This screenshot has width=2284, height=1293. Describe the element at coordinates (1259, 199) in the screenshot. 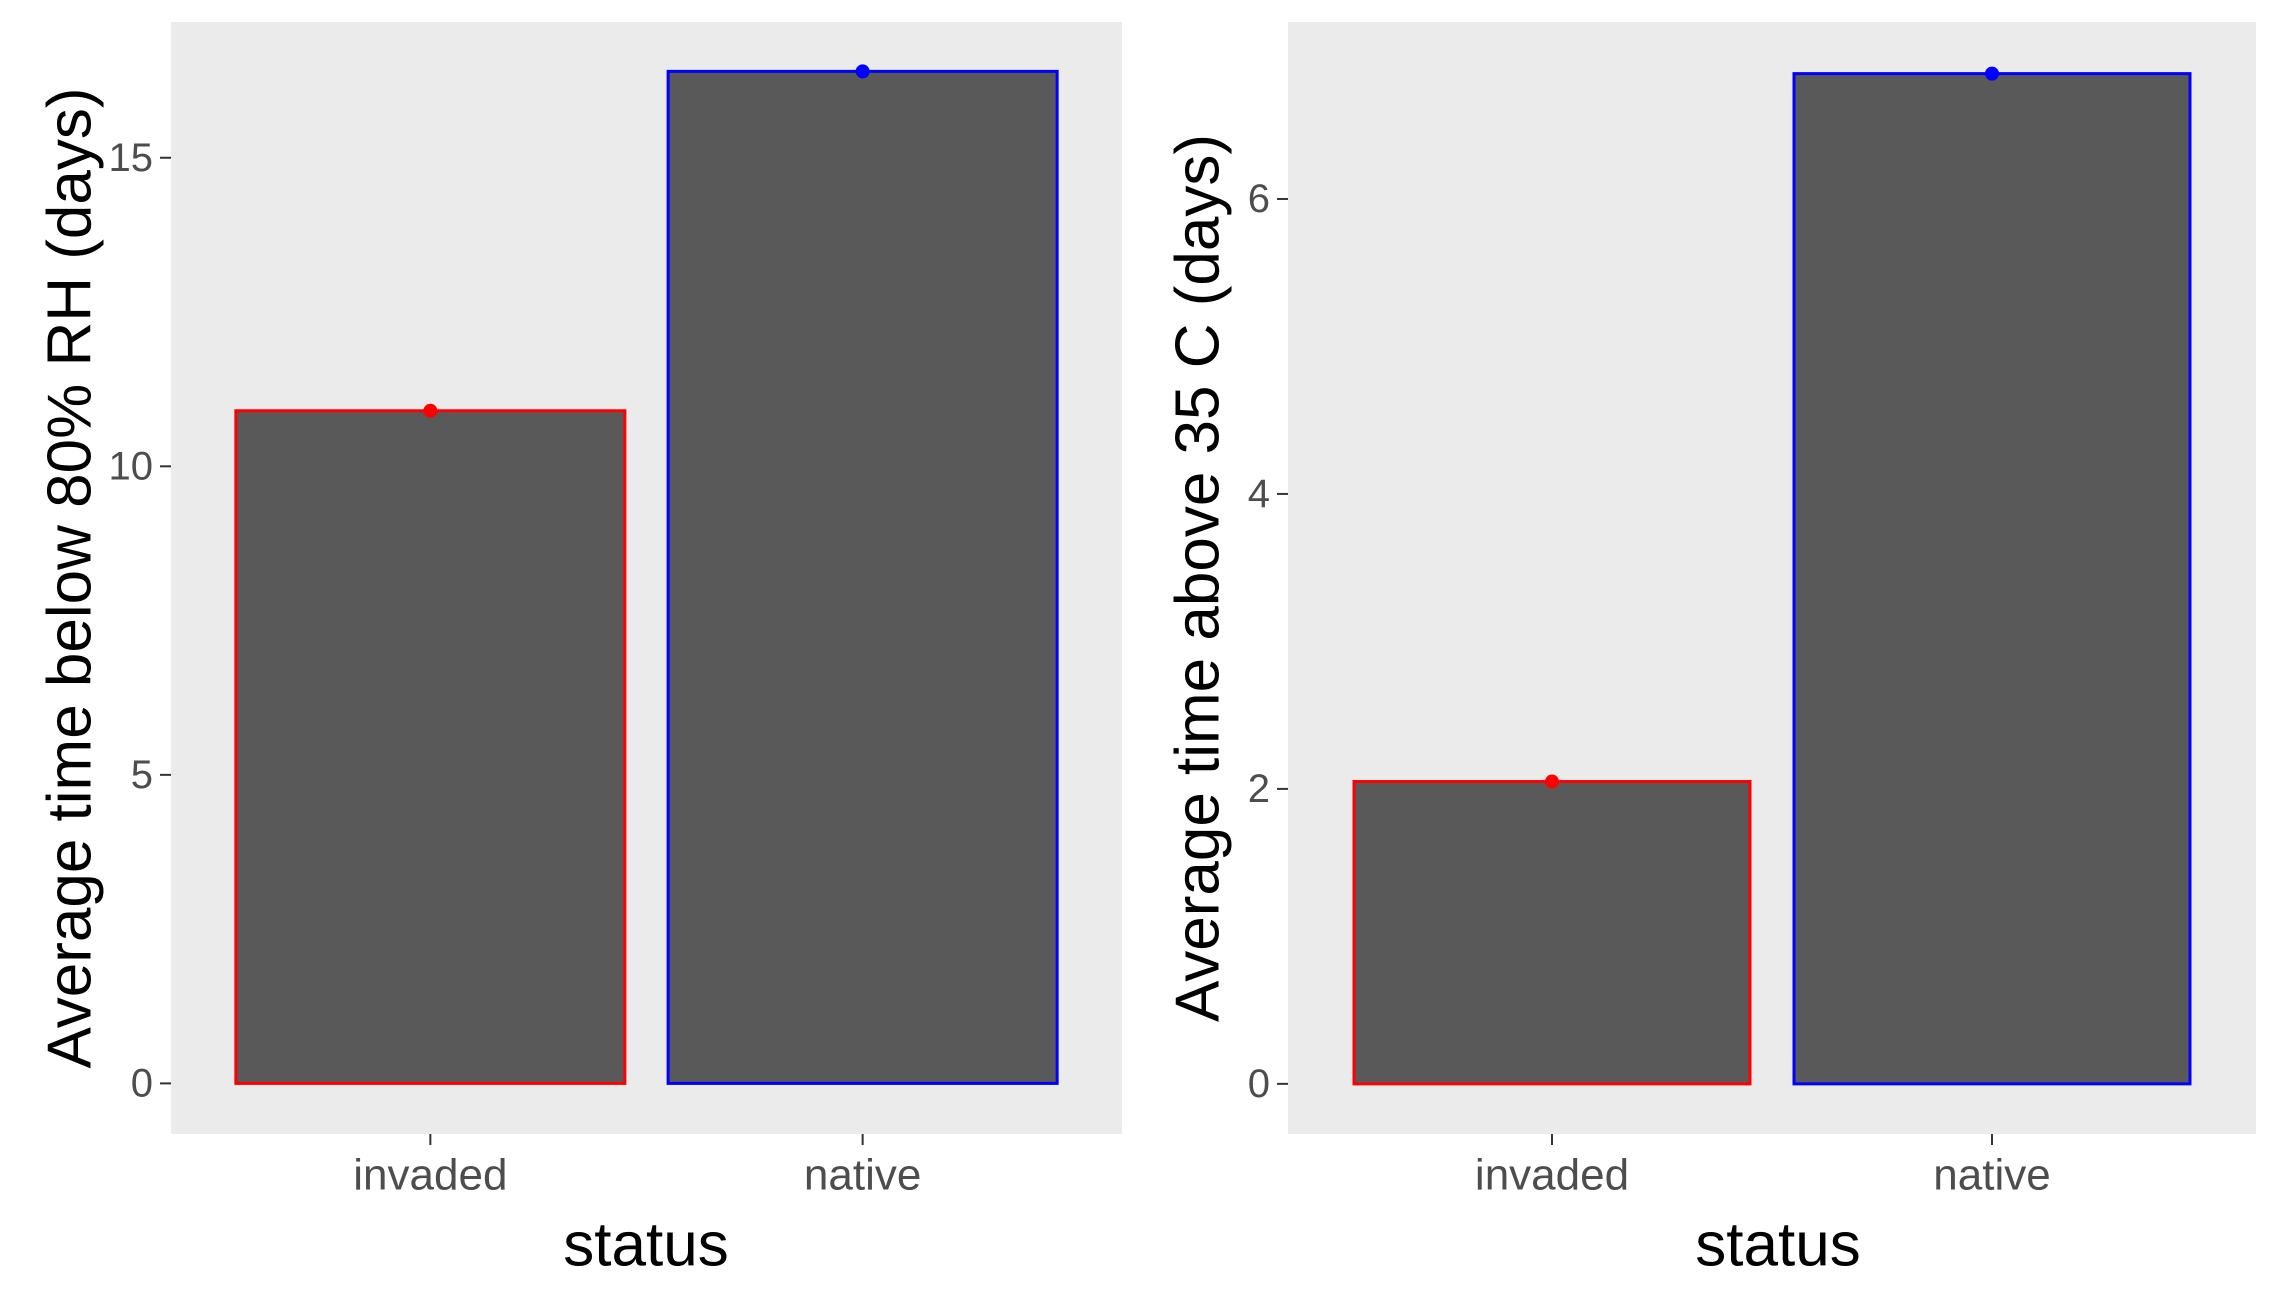

I see `y-tick-label: 6` at that location.